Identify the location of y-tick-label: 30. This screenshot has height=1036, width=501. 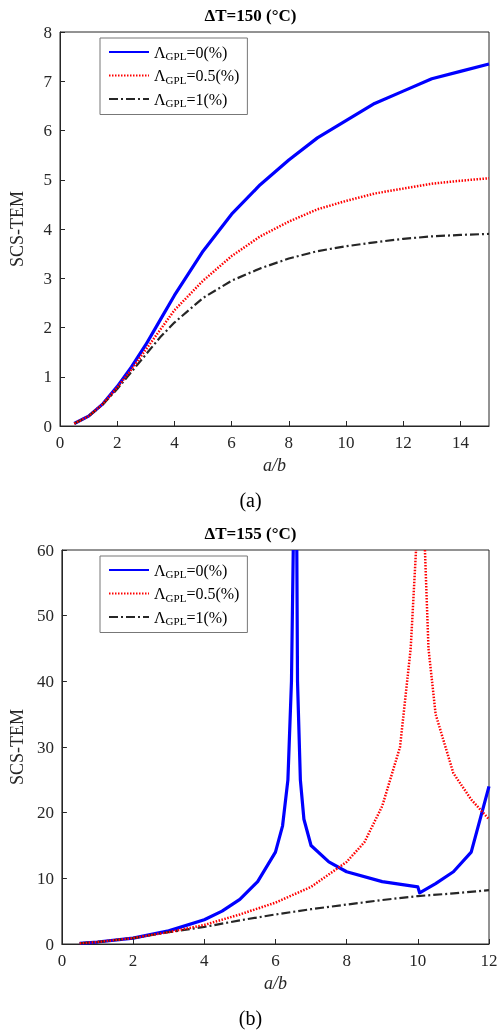
(45, 747).